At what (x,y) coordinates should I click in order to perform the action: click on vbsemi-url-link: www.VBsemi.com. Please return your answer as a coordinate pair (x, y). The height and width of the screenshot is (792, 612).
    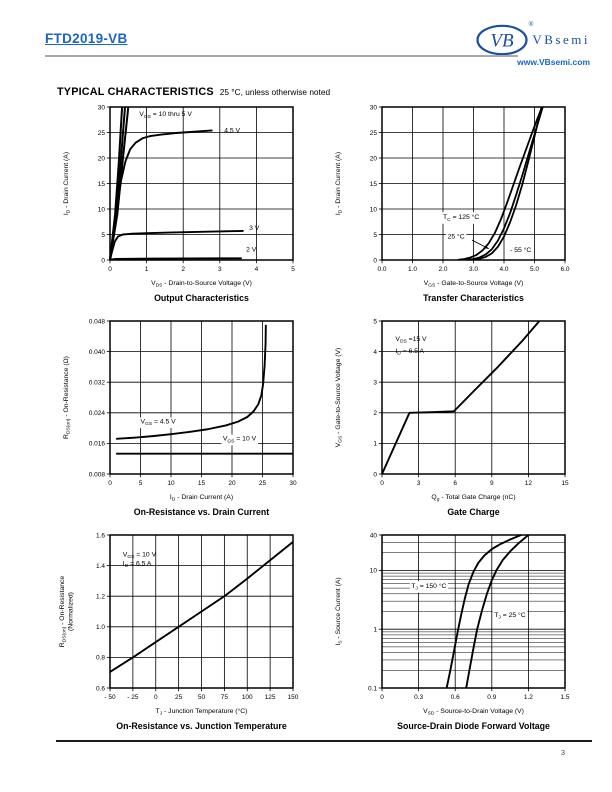
    Looking at the image, I should click on (553, 62).